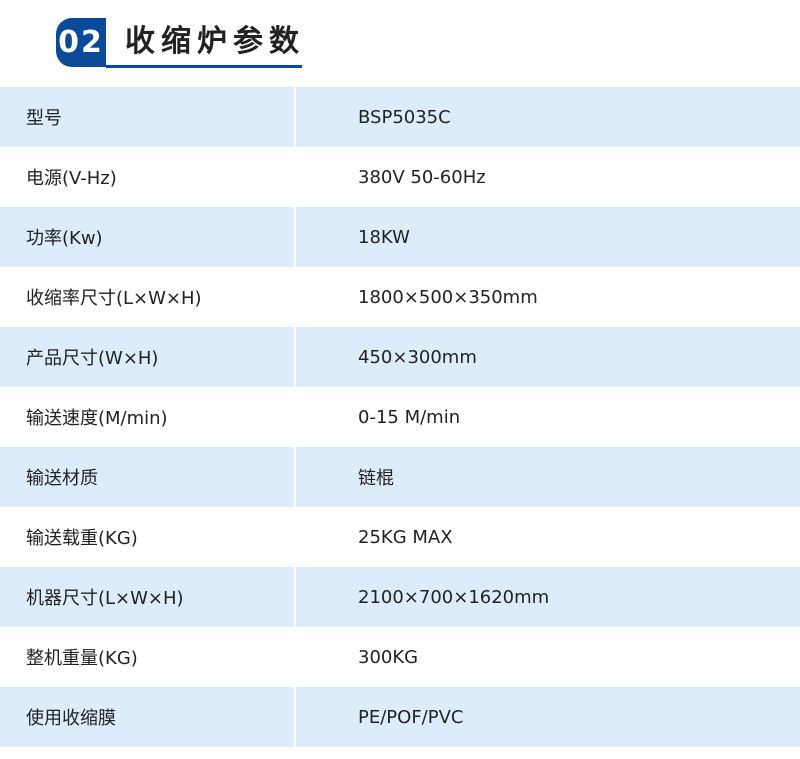 The width and height of the screenshot is (800, 759). What do you see at coordinates (448, 297) in the screenshot?
I see `spec-value: 1800×500×350mm` at bounding box center [448, 297].